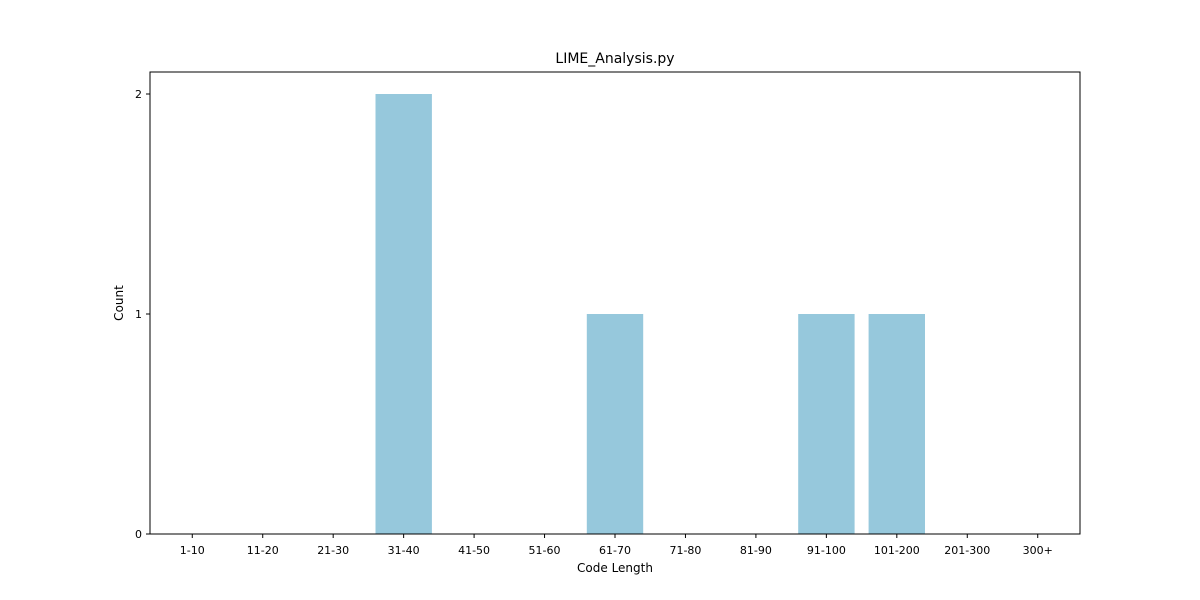 This screenshot has height=600, width=1200. Describe the element at coordinates (119, 303) in the screenshot. I see `y-axis-label: Count` at that location.